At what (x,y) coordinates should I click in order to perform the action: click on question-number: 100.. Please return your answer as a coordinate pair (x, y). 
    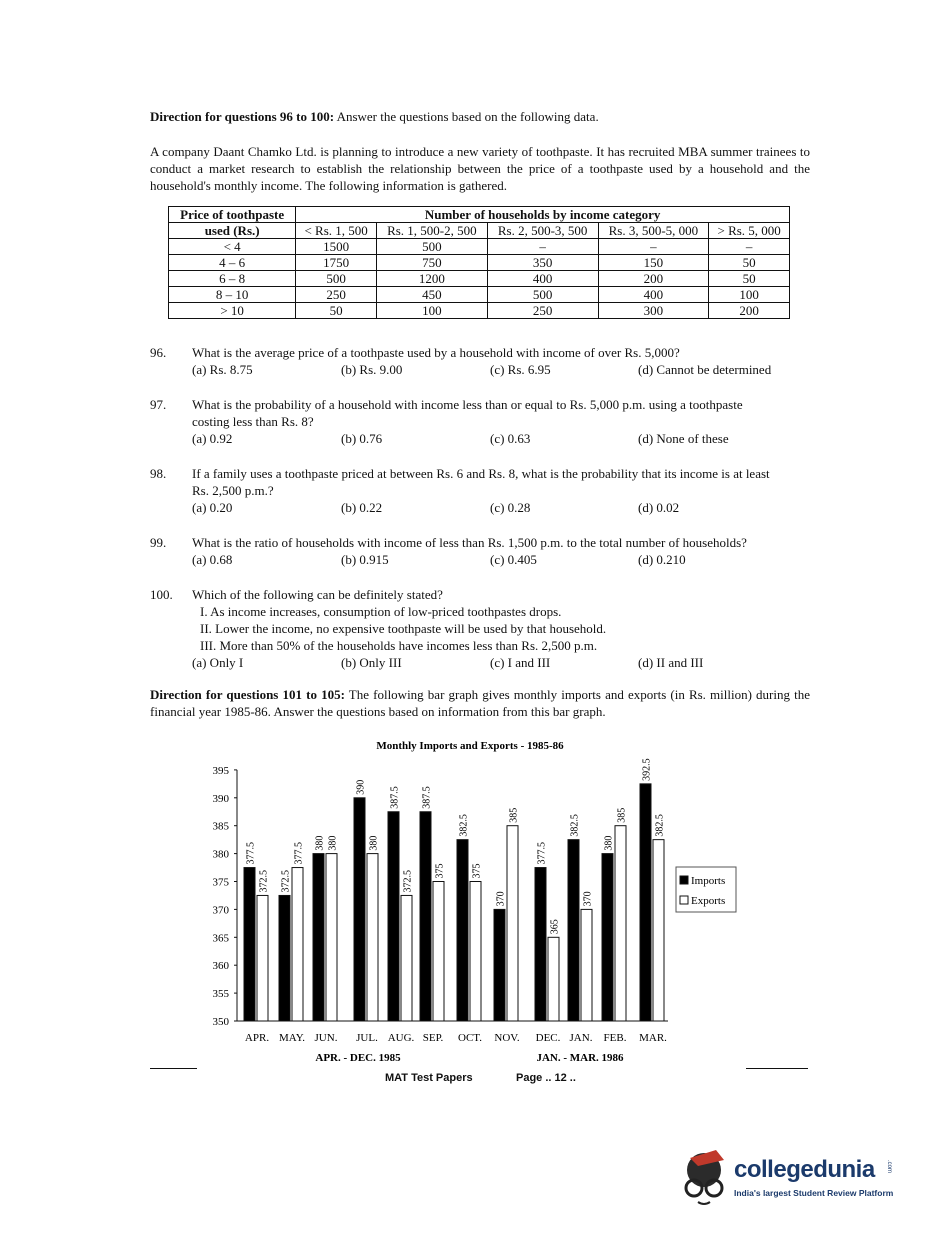
    Looking at the image, I should click on (161, 594).